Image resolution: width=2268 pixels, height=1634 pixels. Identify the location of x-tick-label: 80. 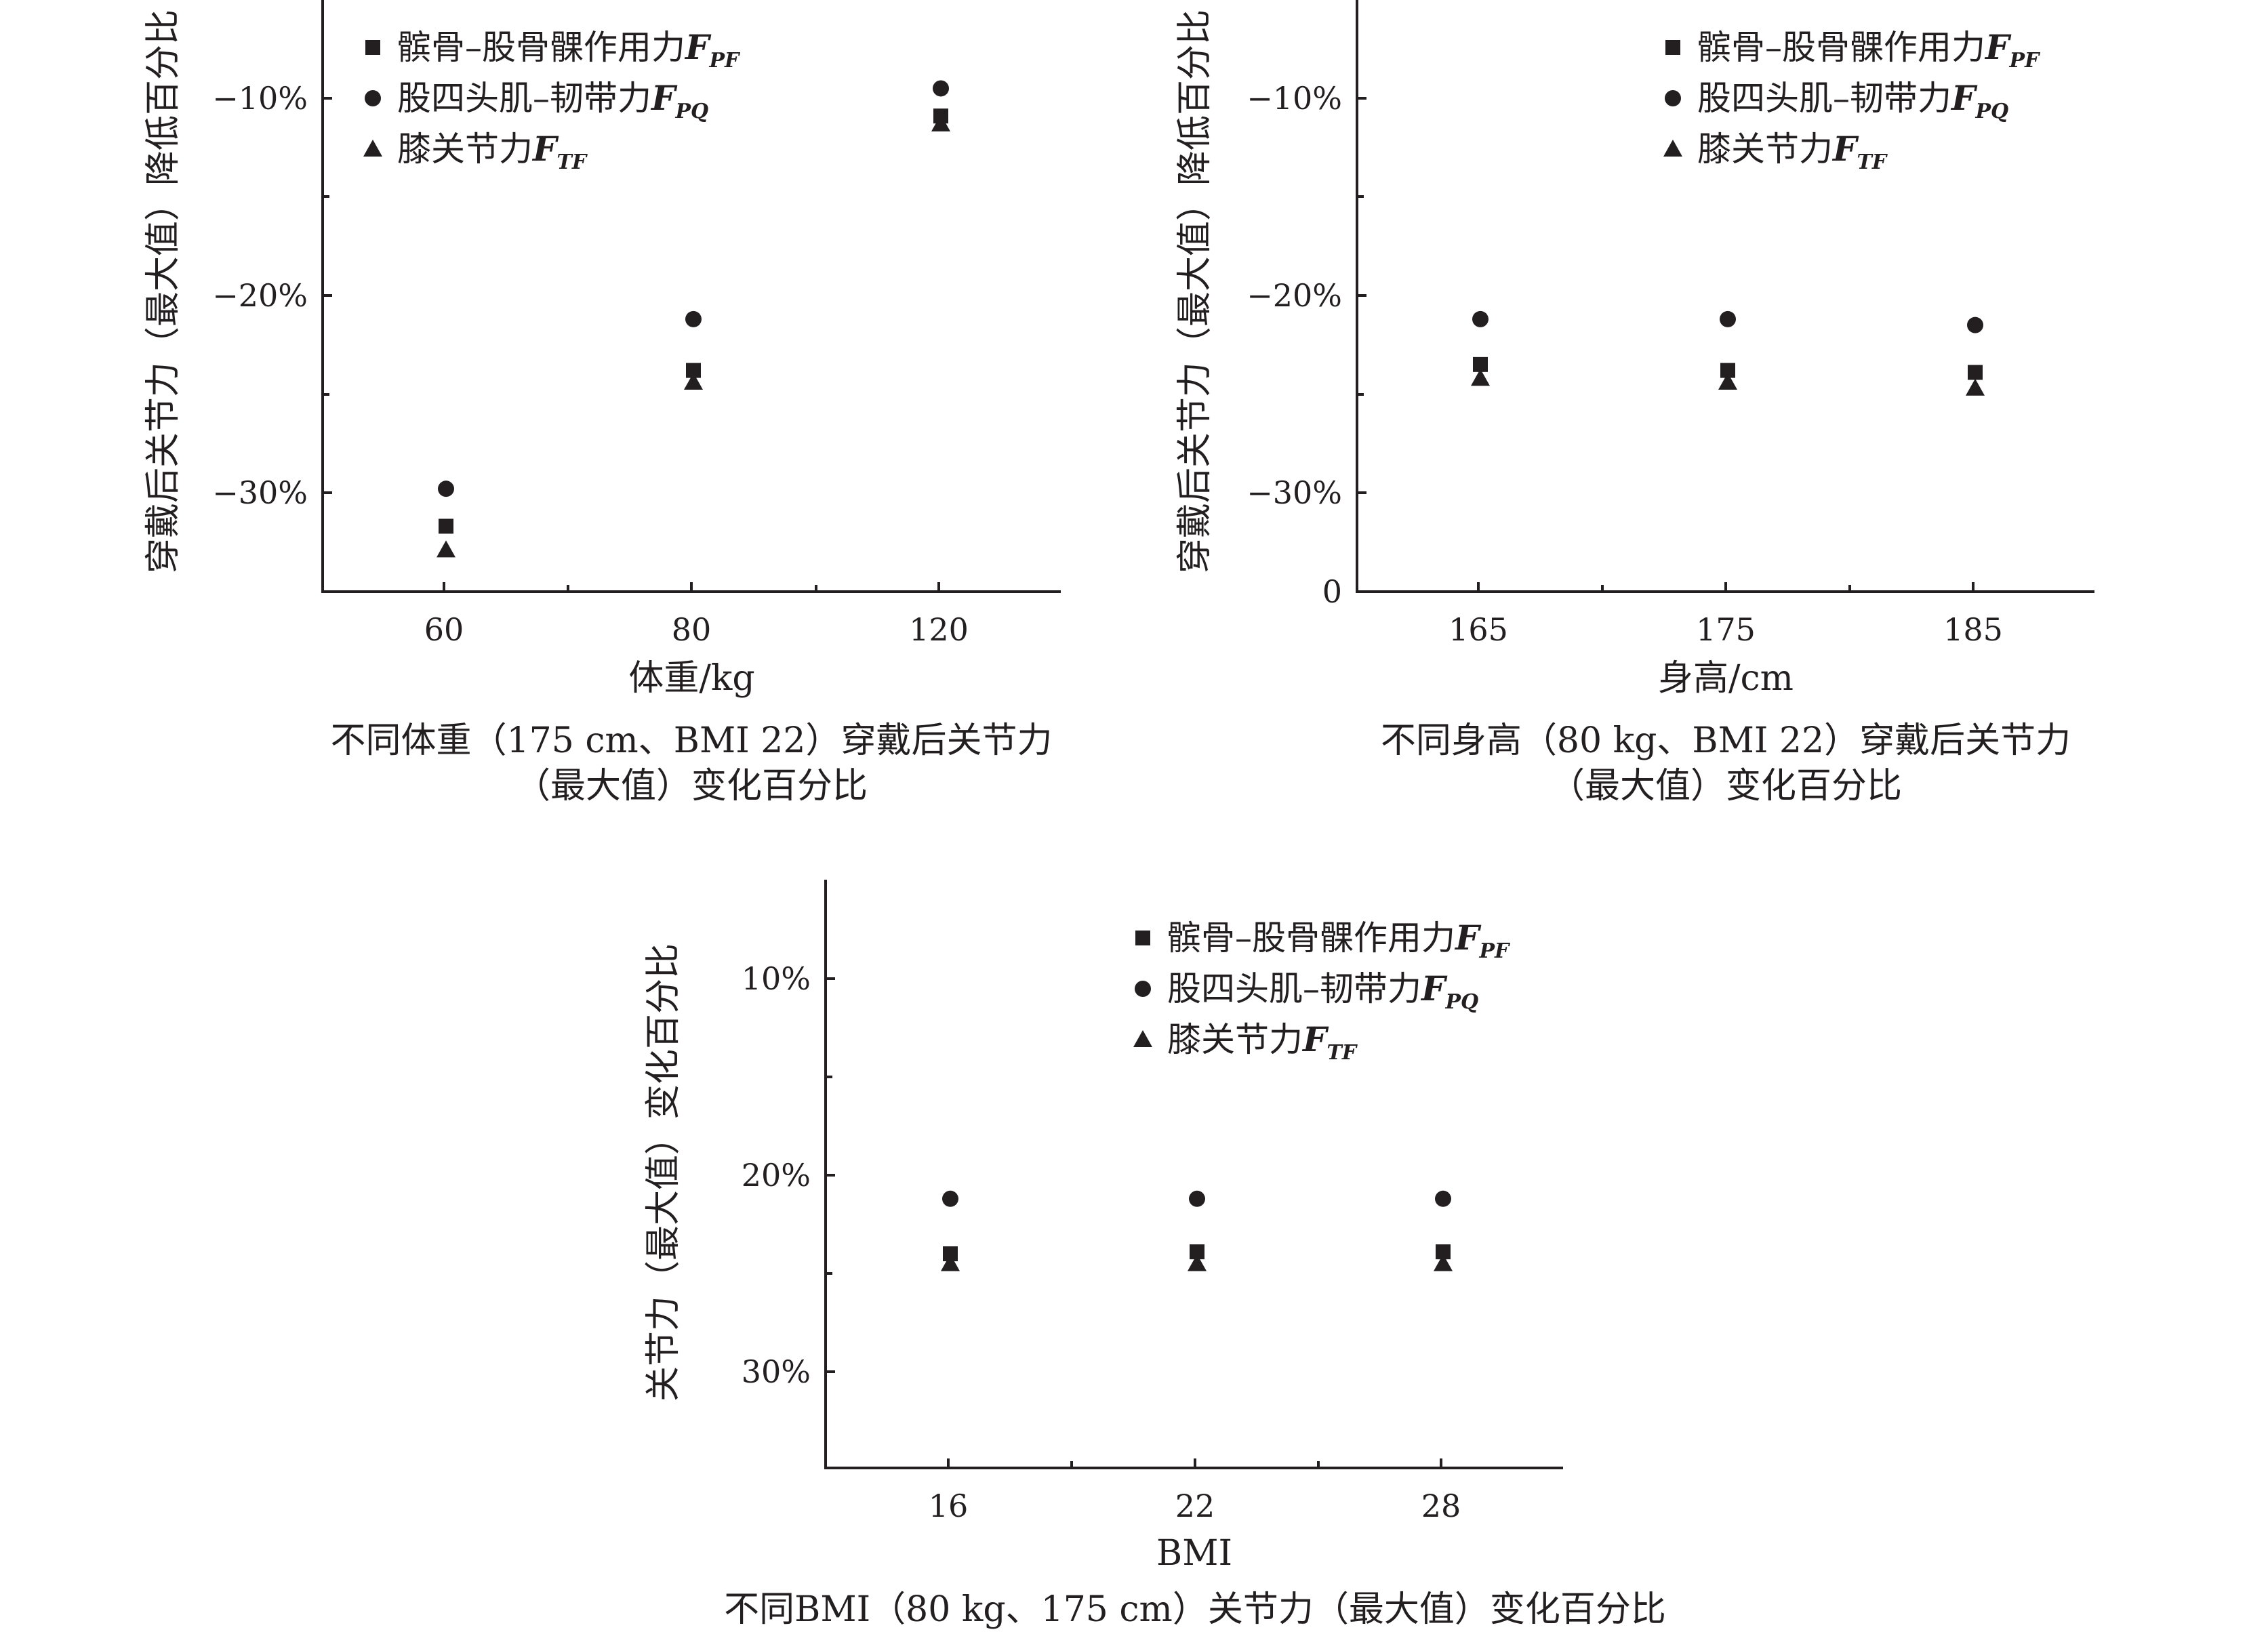
(692, 629).